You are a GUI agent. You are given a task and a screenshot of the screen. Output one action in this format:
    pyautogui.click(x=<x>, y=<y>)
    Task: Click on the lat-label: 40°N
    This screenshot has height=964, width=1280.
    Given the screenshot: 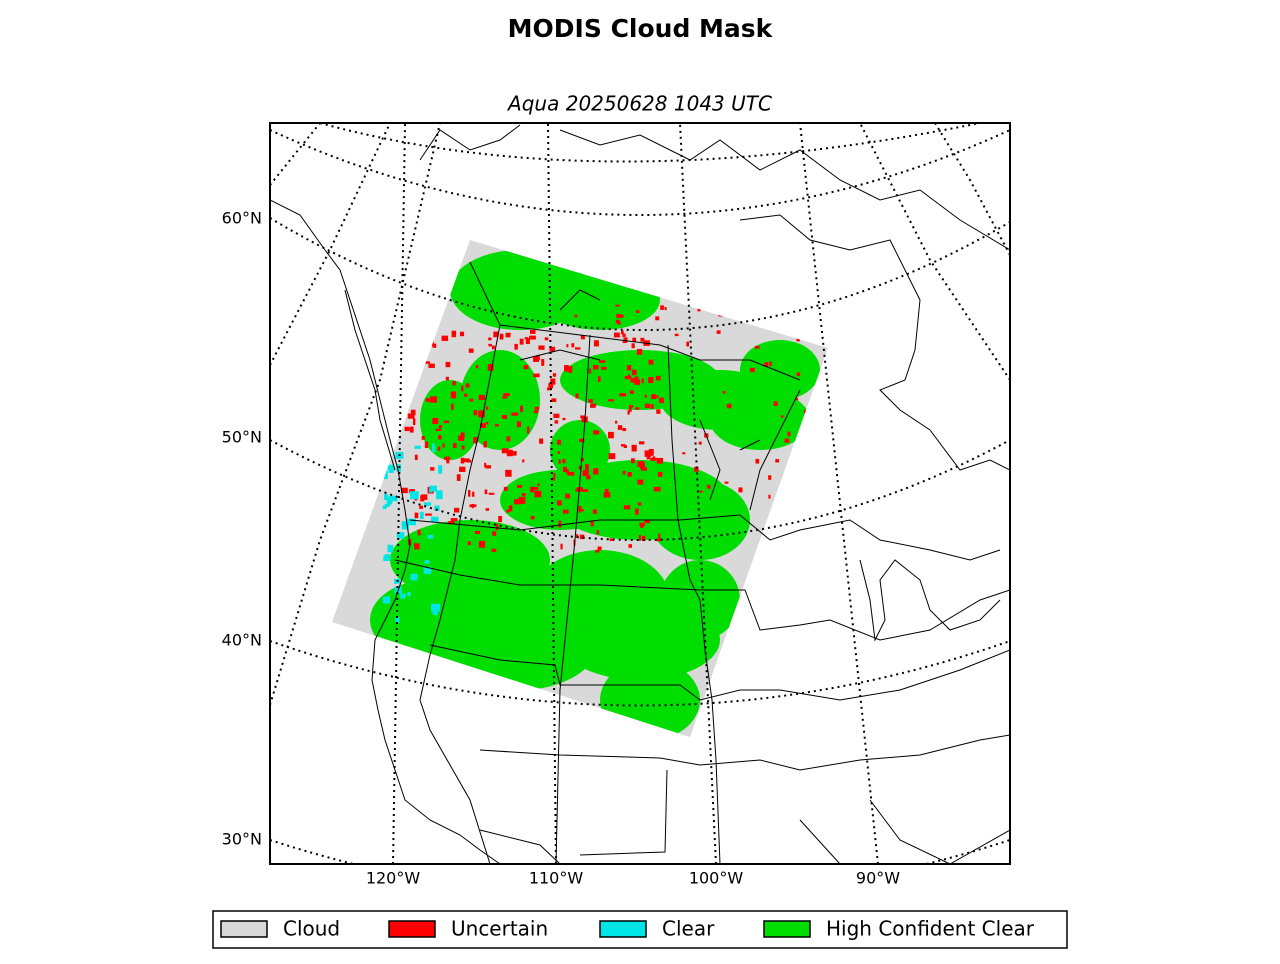 What is the action you would take?
    pyautogui.click(x=242, y=640)
    